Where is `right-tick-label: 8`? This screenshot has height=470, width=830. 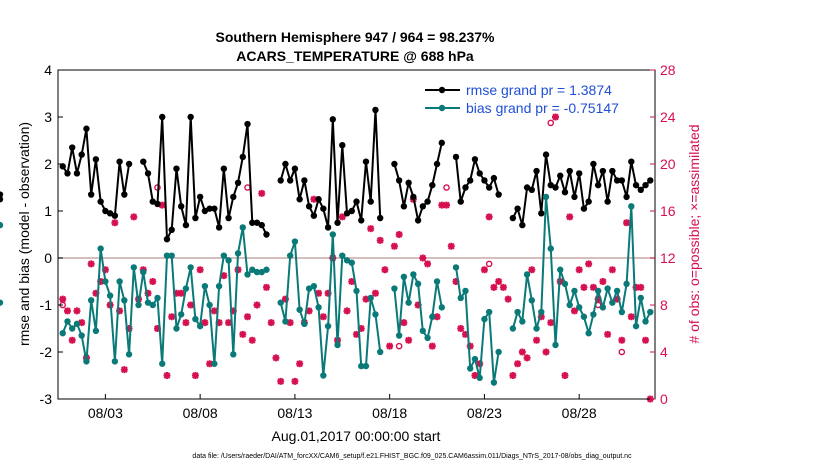 right-tick-label: 8 is located at coordinates (664, 305).